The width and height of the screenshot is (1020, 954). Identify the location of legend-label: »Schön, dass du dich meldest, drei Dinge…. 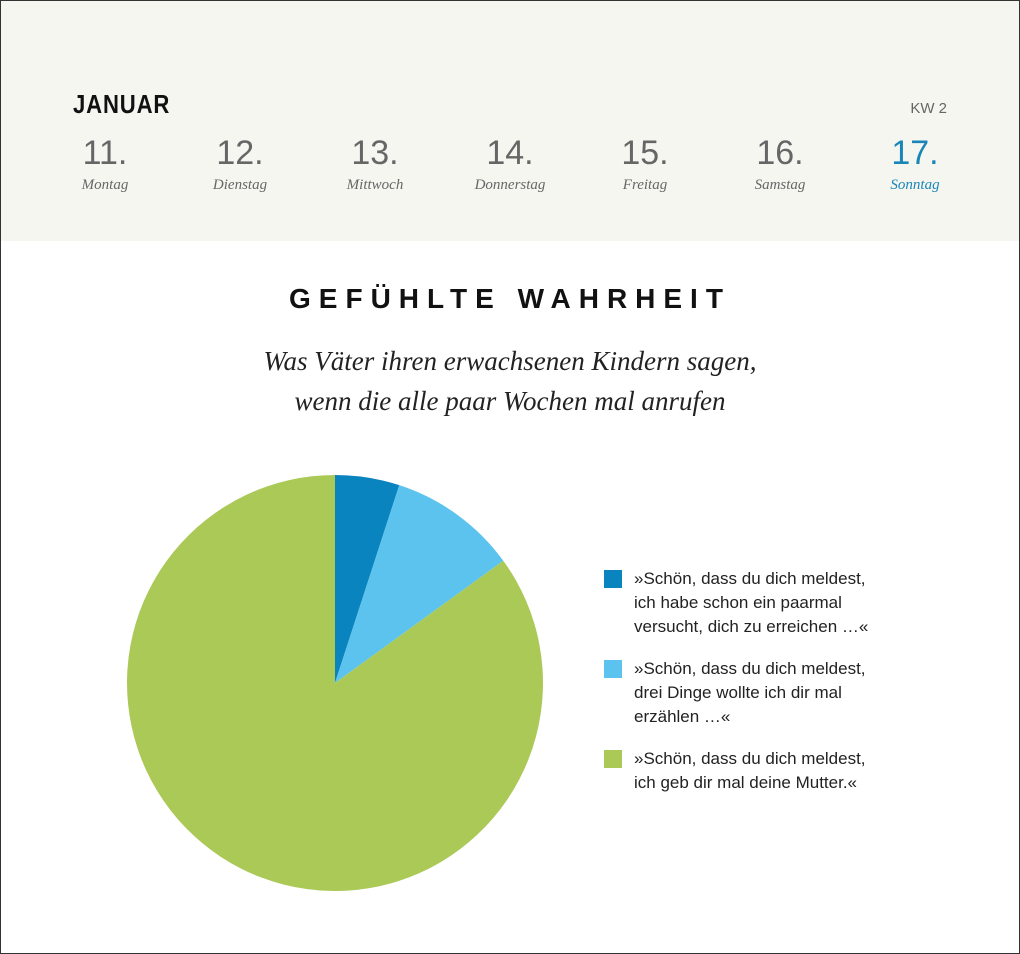
(750, 692).